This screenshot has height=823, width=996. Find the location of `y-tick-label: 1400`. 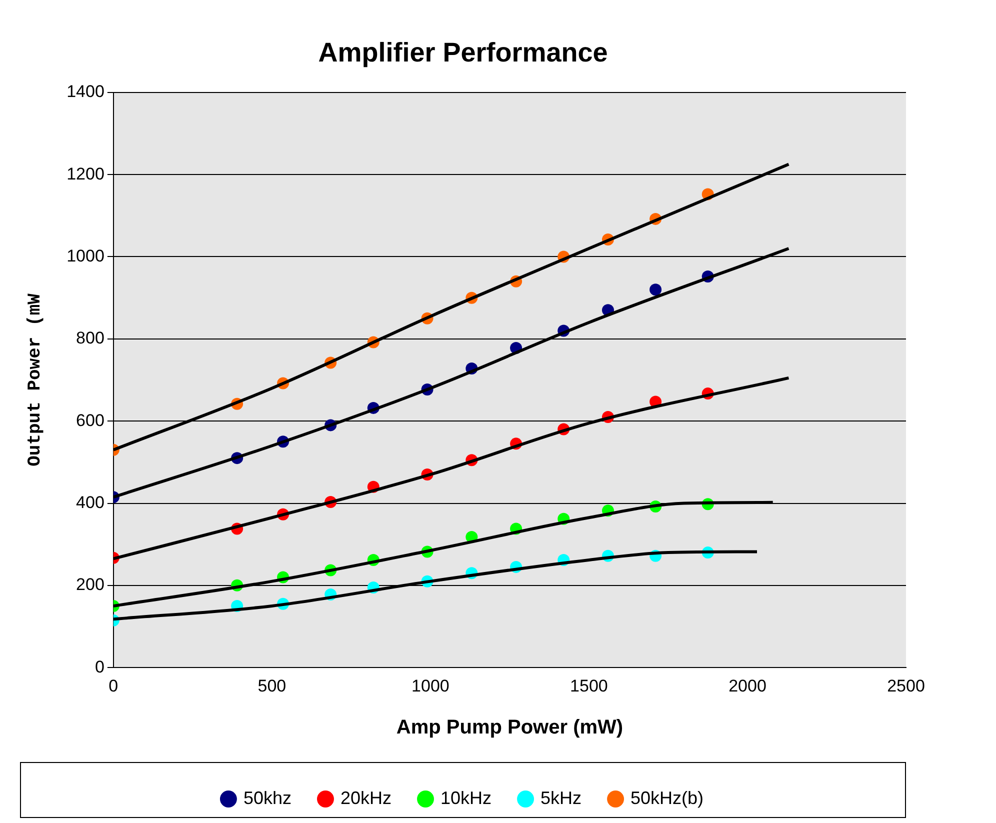

y-tick-label: 1400 is located at coordinates (85, 92).